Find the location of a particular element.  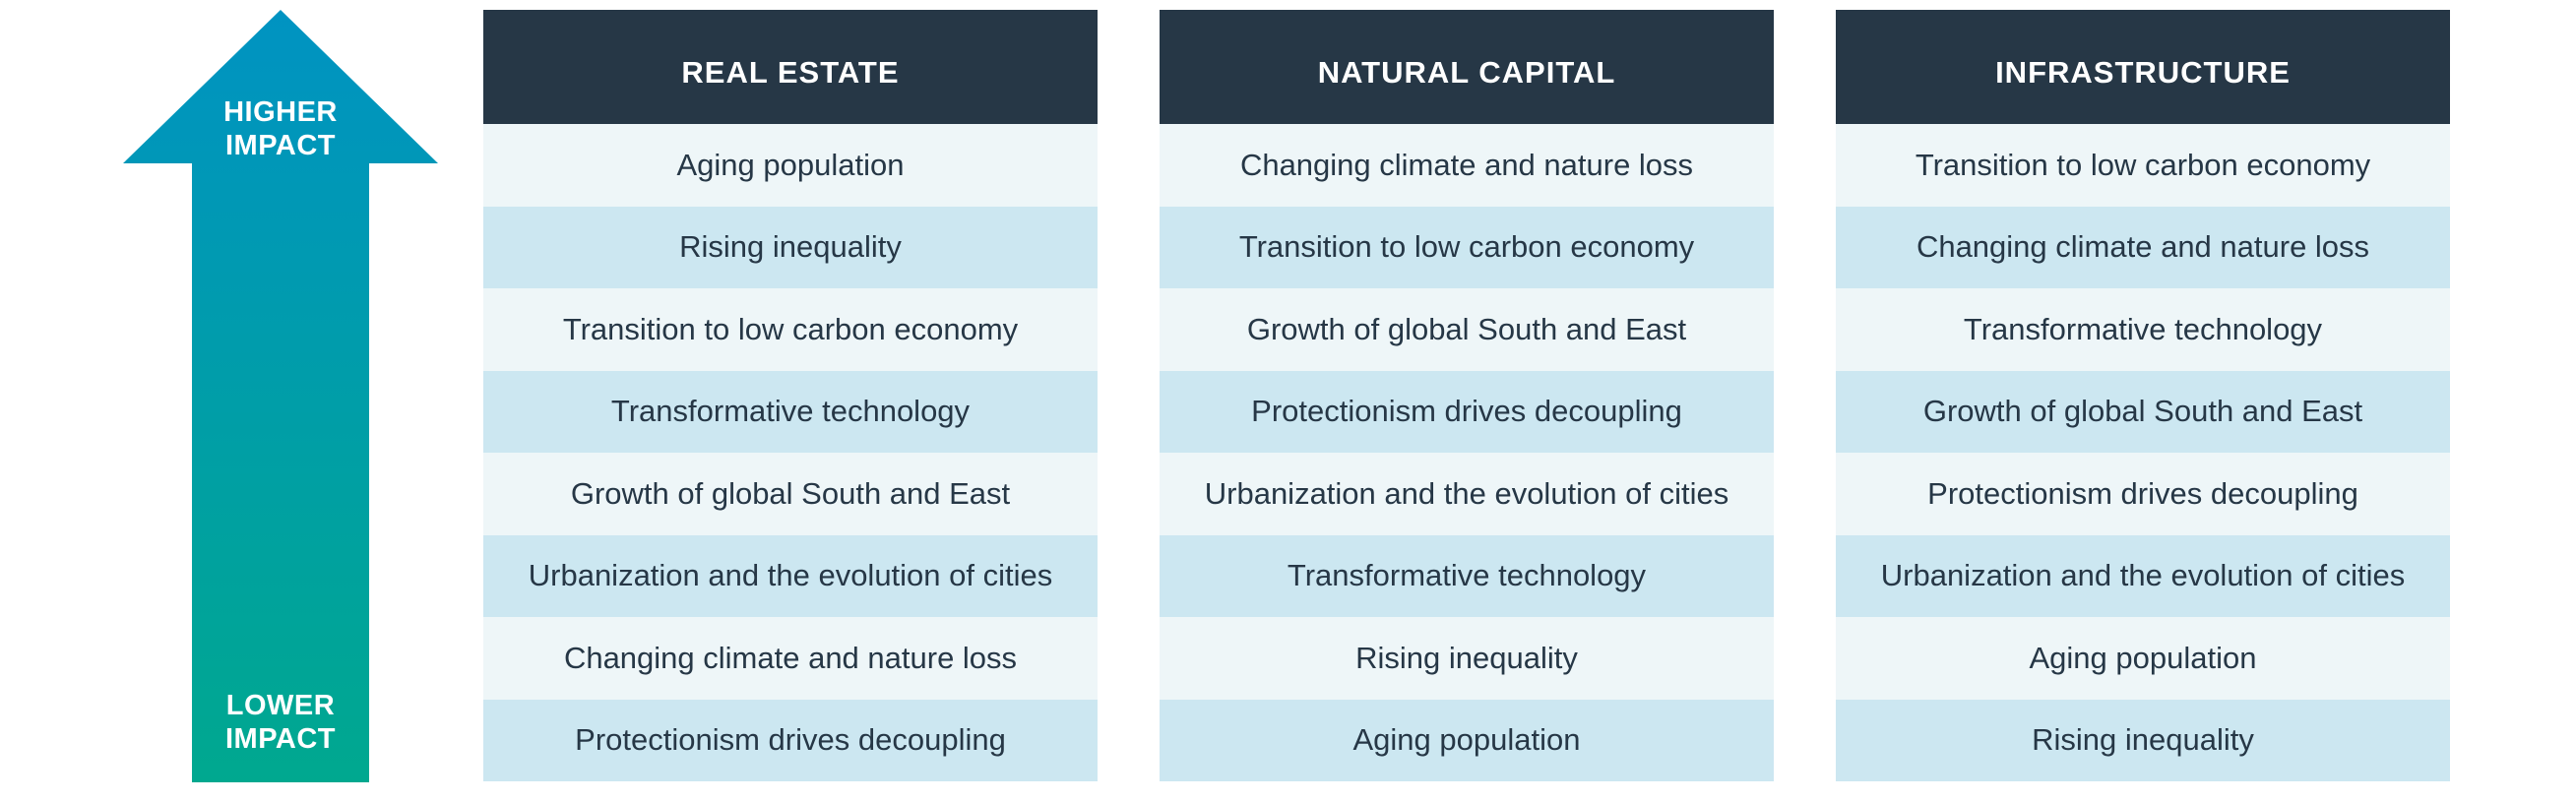

higher-impact-label: HIGHER IMPACT is located at coordinates (281, 128).